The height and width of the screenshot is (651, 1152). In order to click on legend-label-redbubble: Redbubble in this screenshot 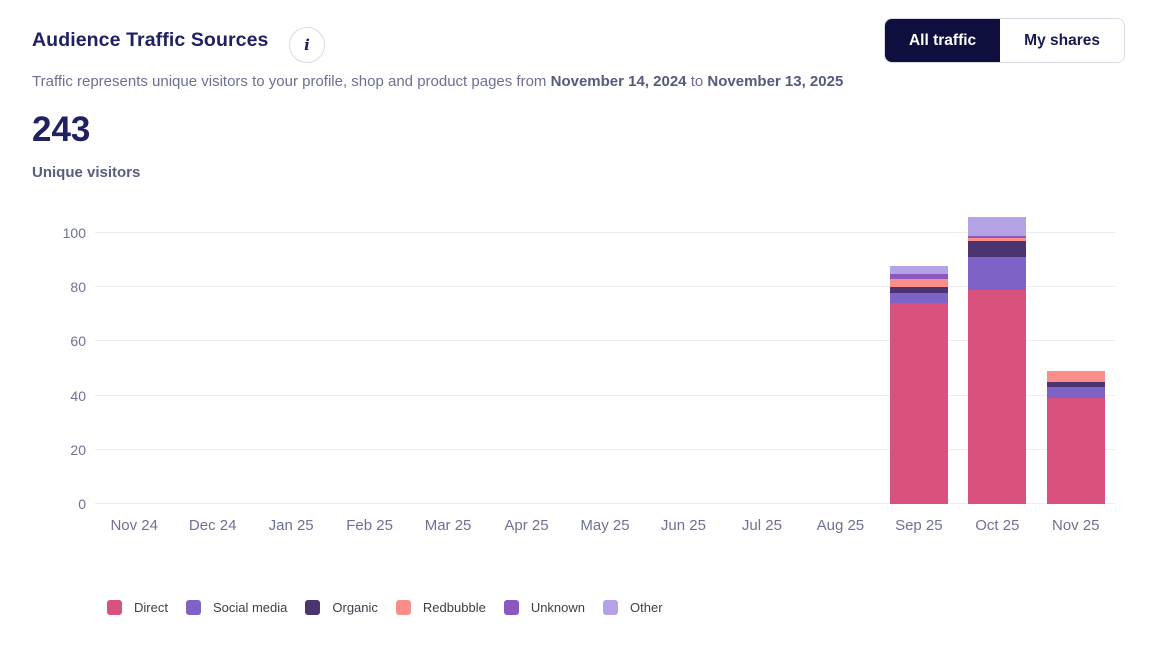, I will do `click(454, 607)`.